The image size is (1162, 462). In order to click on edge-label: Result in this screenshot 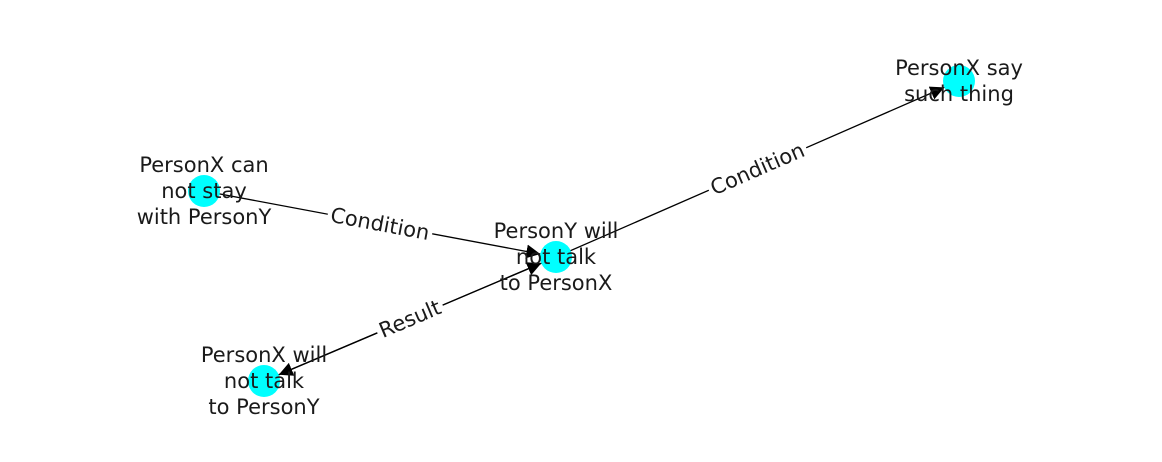, I will do `click(410, 319)`.